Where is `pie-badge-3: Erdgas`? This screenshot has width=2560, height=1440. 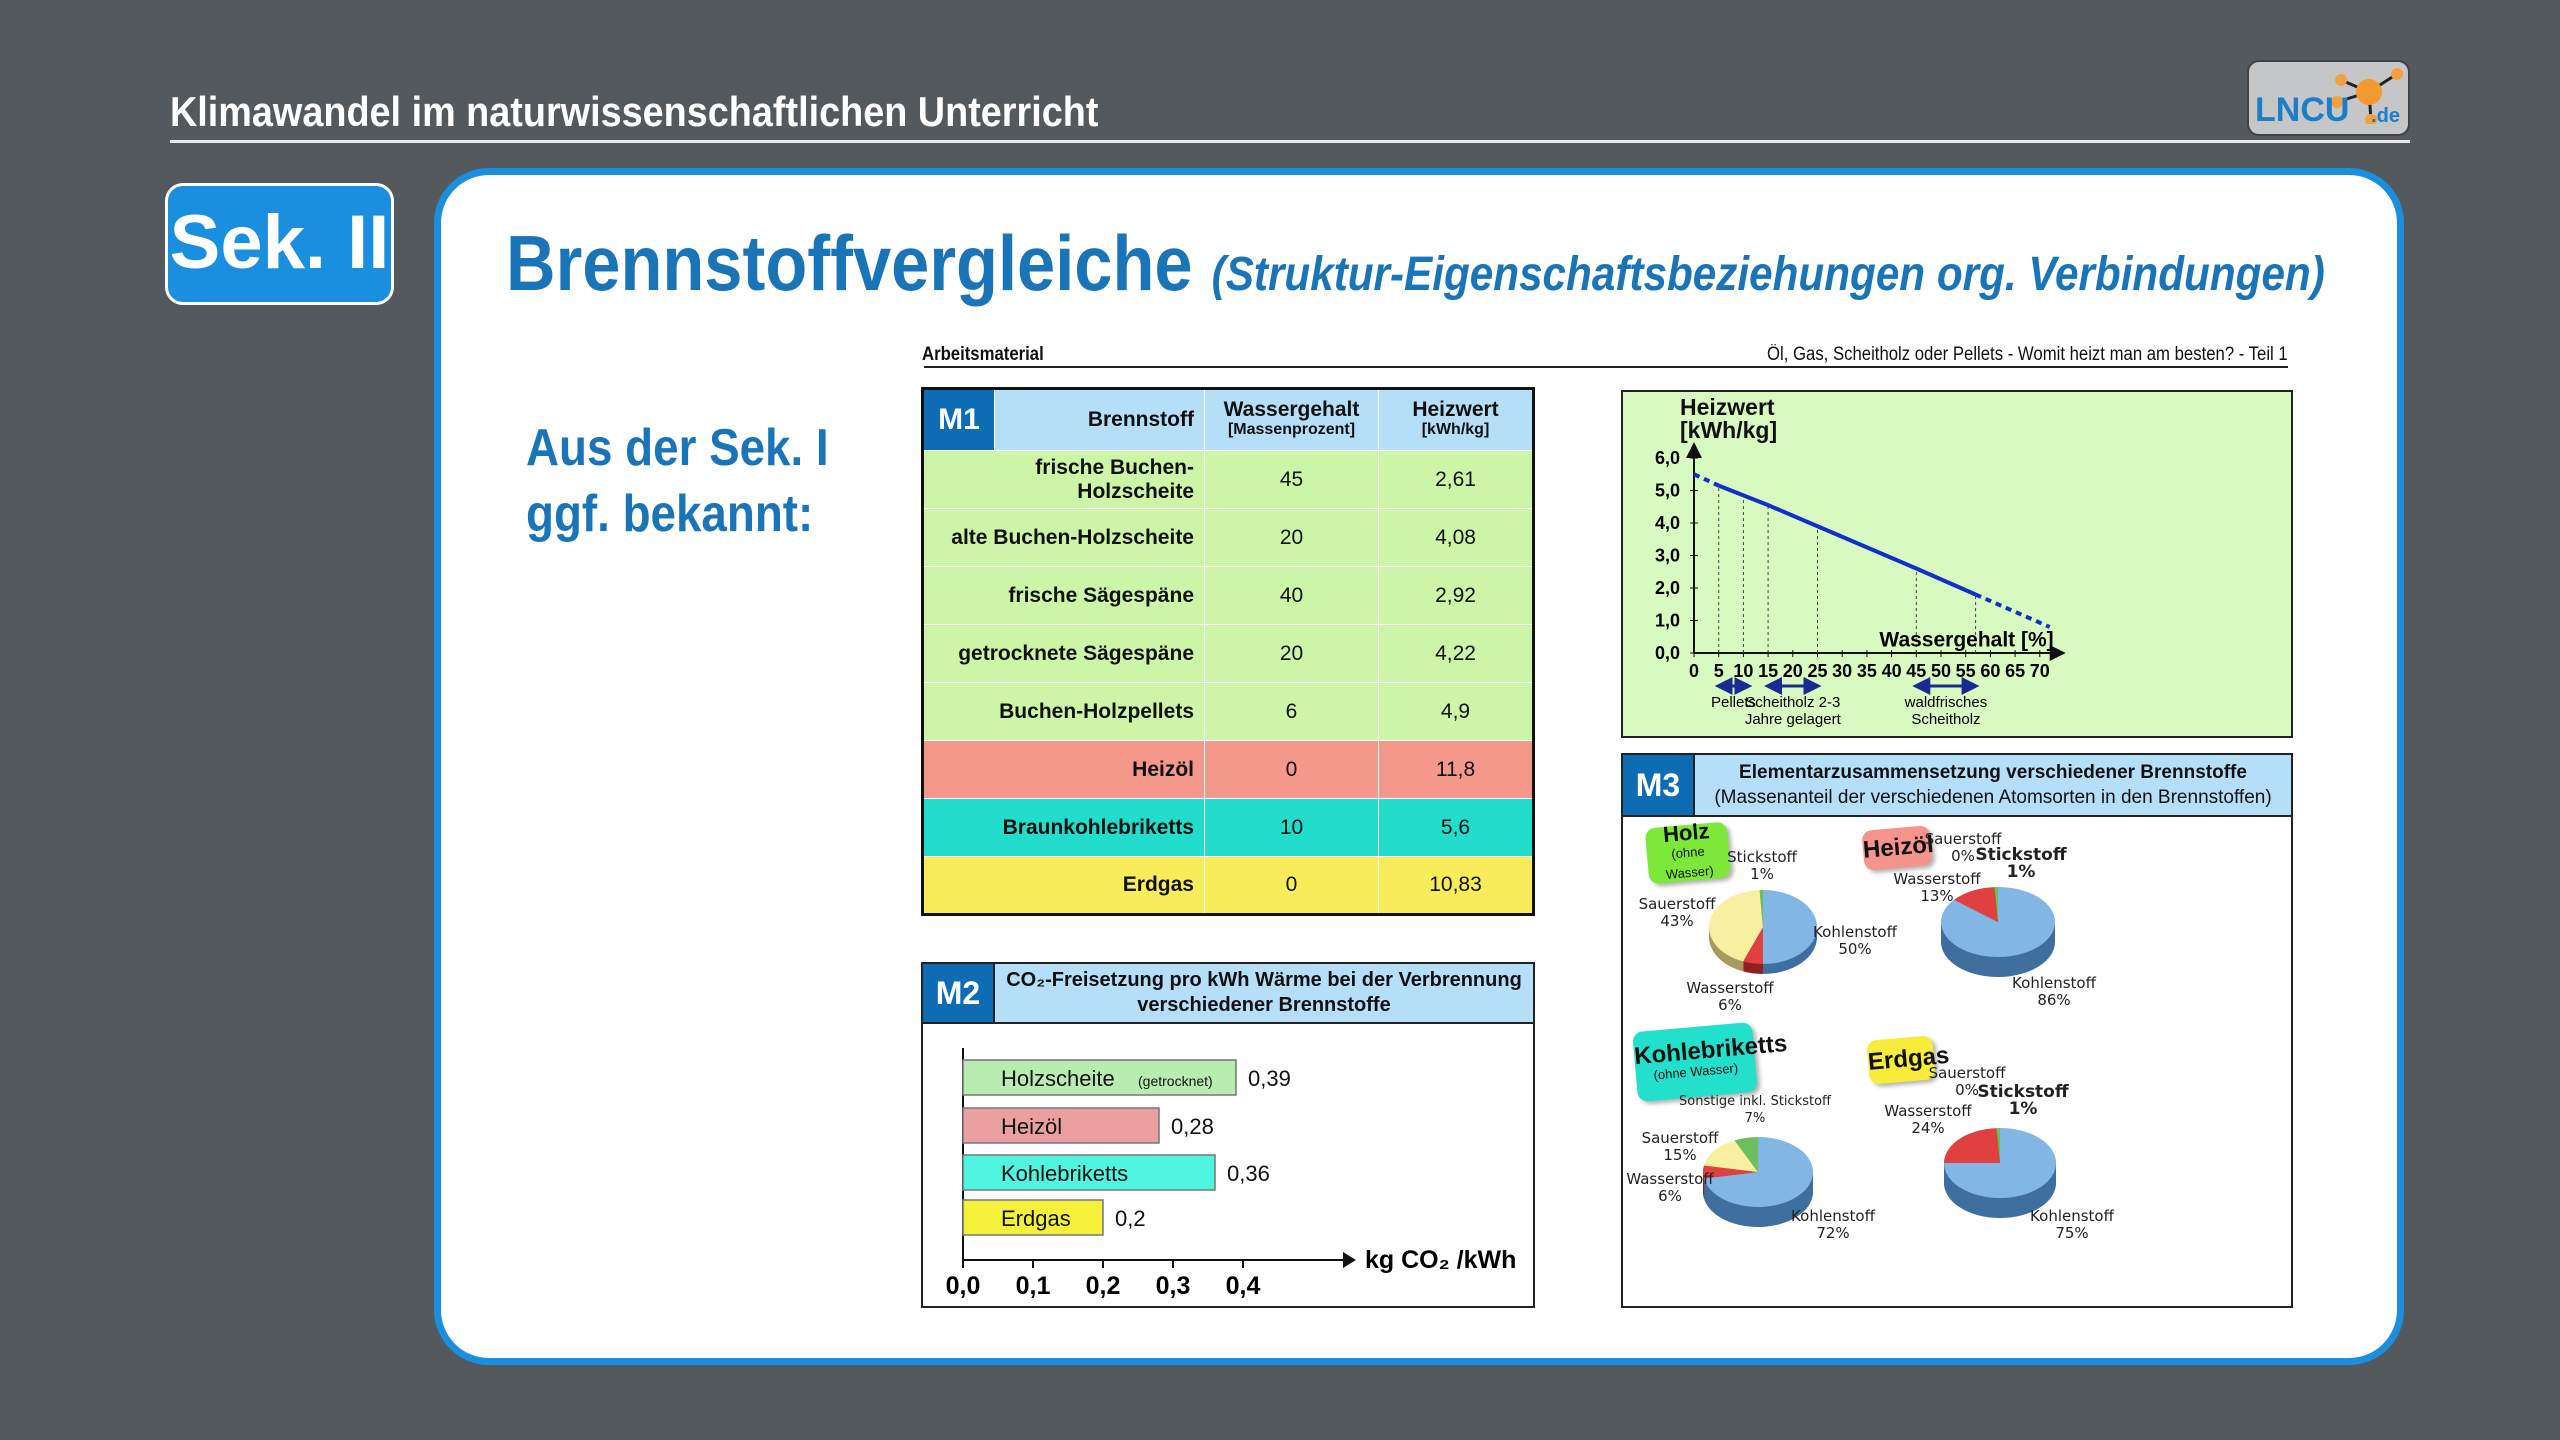 pie-badge-3: Erdgas is located at coordinates (1908, 1060).